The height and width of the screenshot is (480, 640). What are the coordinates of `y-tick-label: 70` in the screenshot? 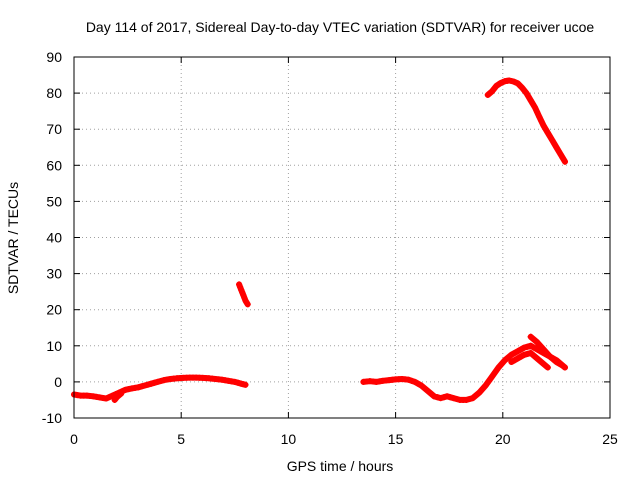 It's located at (54, 129).